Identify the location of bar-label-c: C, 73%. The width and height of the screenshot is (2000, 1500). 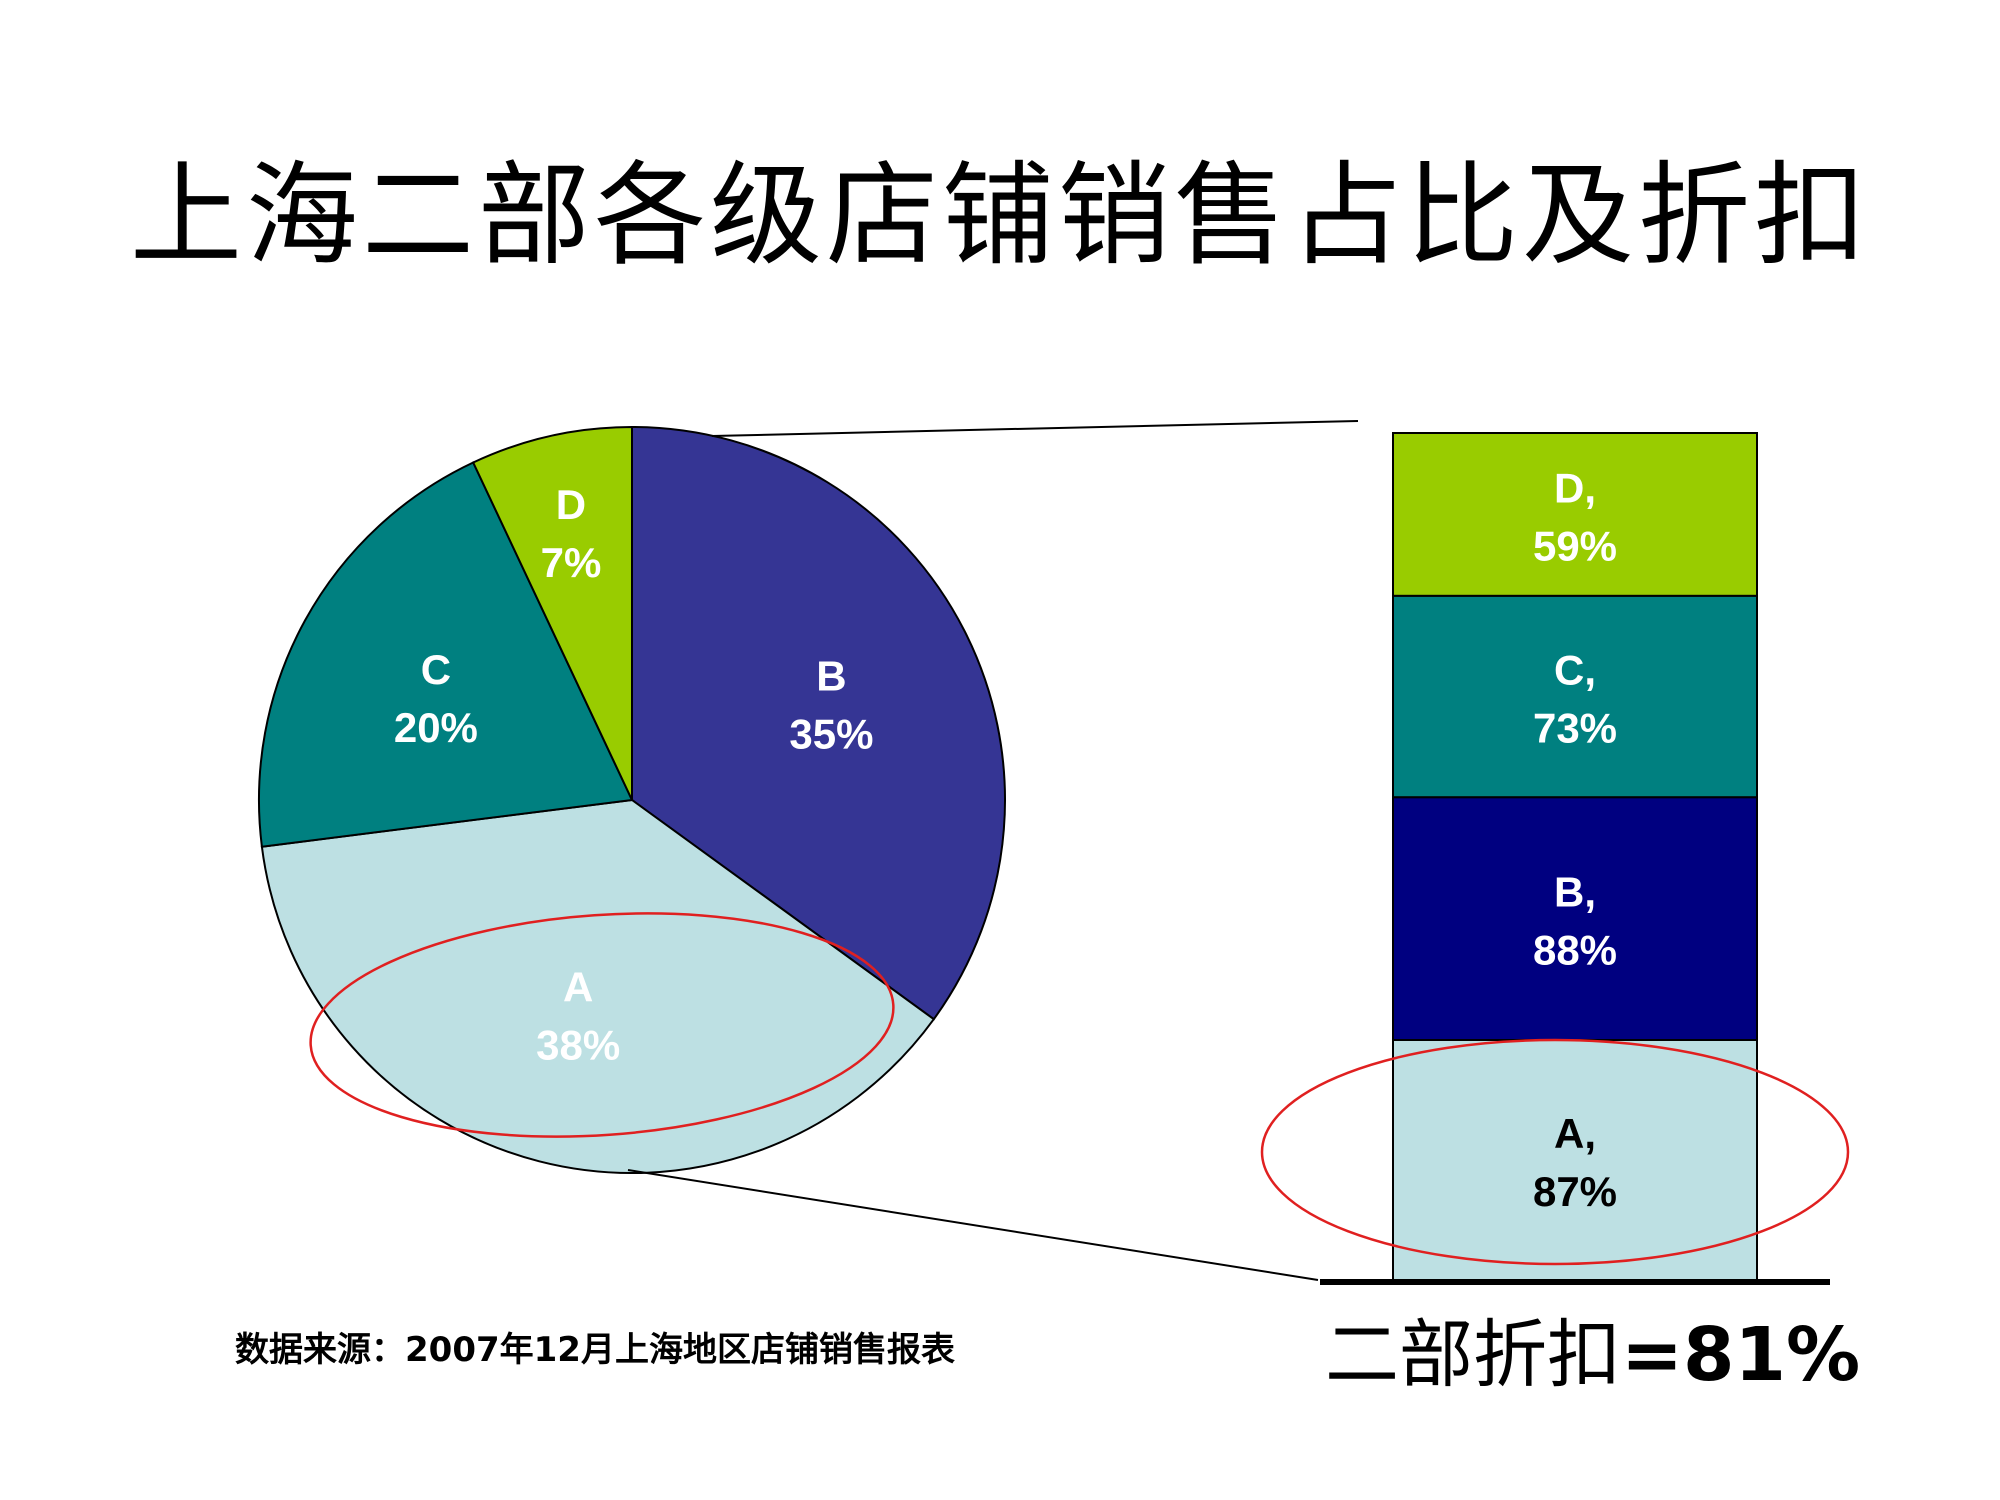
(1575, 698).